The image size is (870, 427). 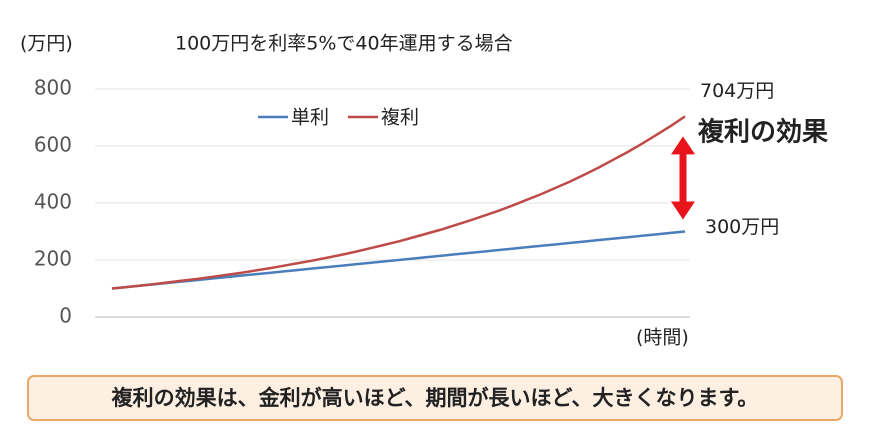 What do you see at coordinates (763, 132) in the screenshot?
I see `annotation: 複利の効果` at bounding box center [763, 132].